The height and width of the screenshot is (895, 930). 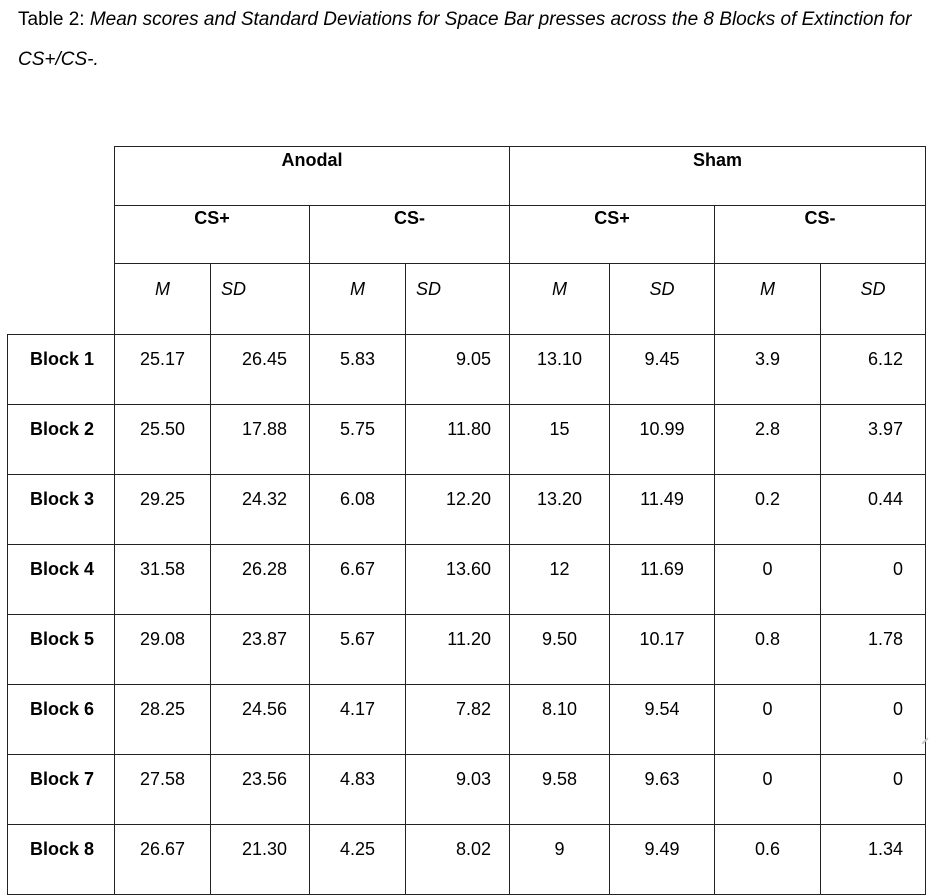 What do you see at coordinates (457, 579) in the screenshot?
I see `table-cell: 13.60` at bounding box center [457, 579].